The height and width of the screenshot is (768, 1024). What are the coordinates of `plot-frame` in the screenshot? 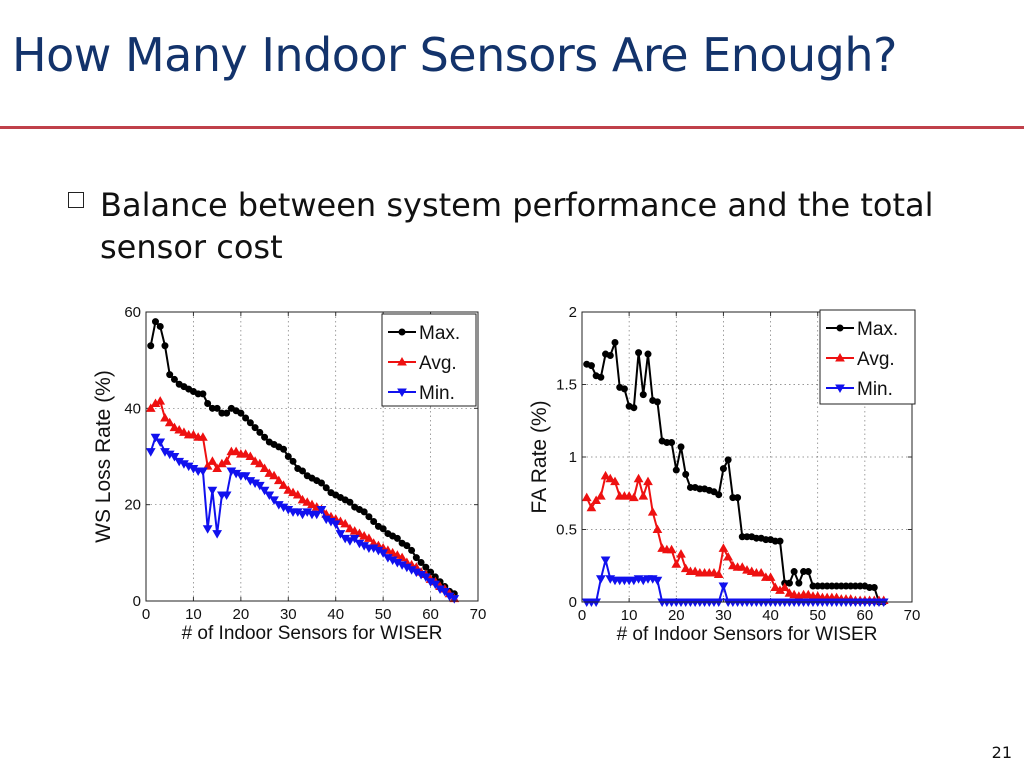 It's located at (747, 457).